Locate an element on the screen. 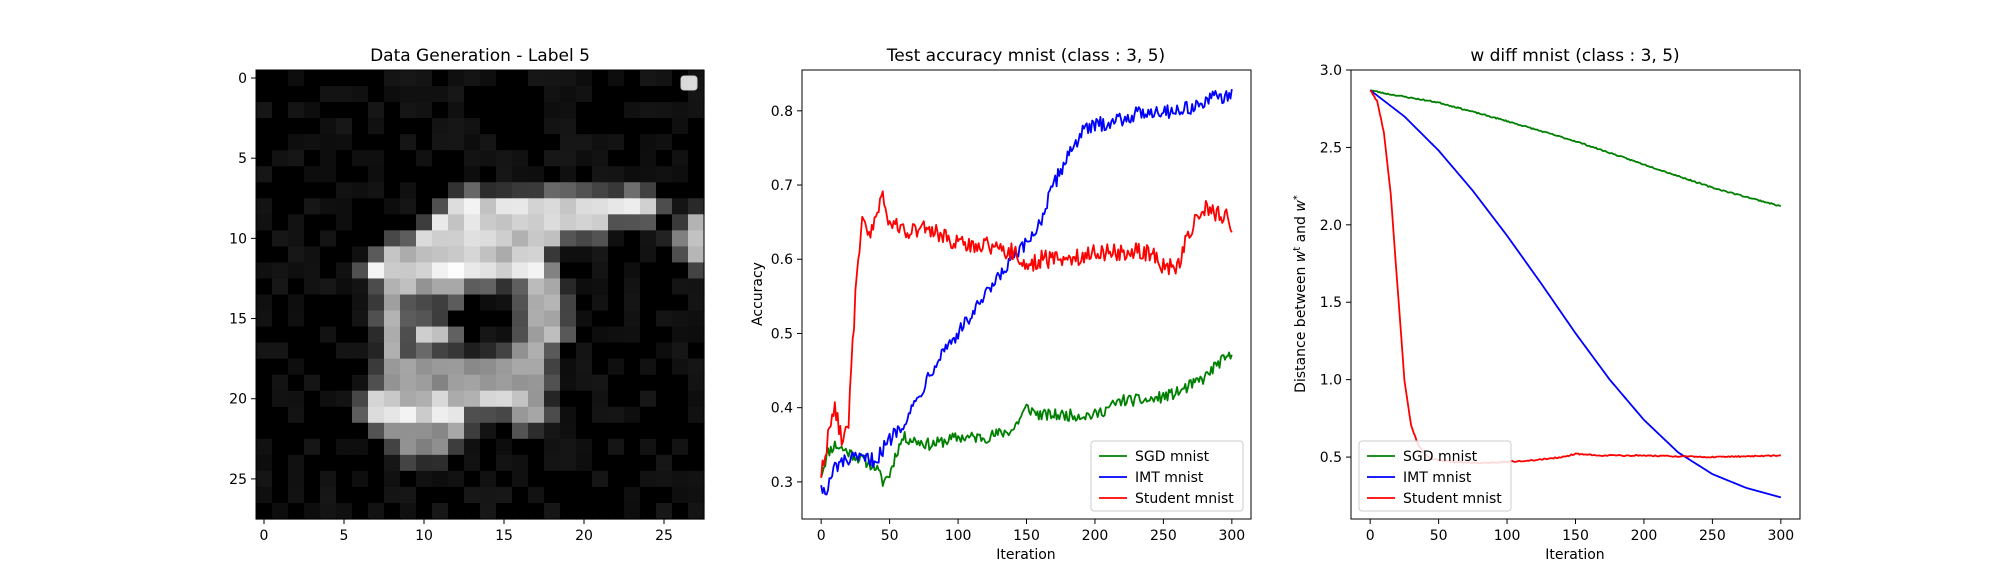  wdiff-legend-label: SGD mnist is located at coordinates (1440, 457).